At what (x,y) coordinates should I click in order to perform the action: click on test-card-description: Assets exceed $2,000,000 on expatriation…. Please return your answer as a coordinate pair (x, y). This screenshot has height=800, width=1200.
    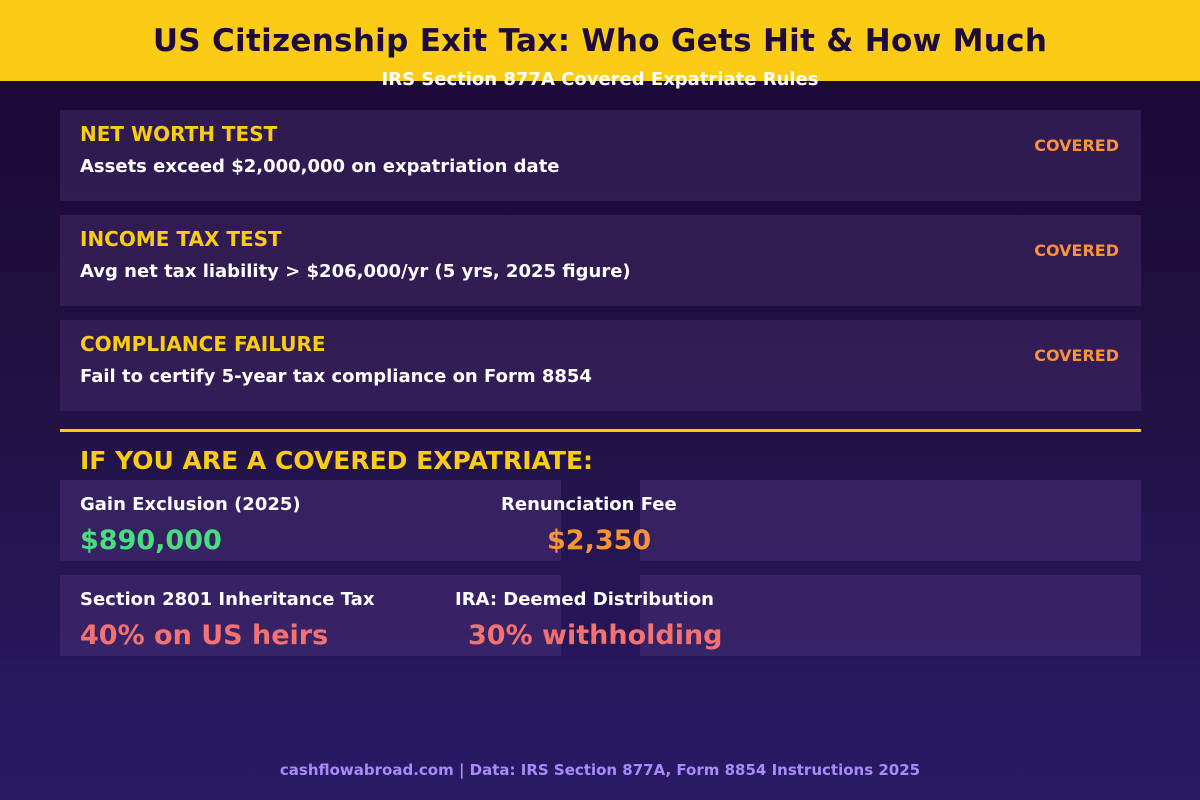
    Looking at the image, I should click on (320, 166).